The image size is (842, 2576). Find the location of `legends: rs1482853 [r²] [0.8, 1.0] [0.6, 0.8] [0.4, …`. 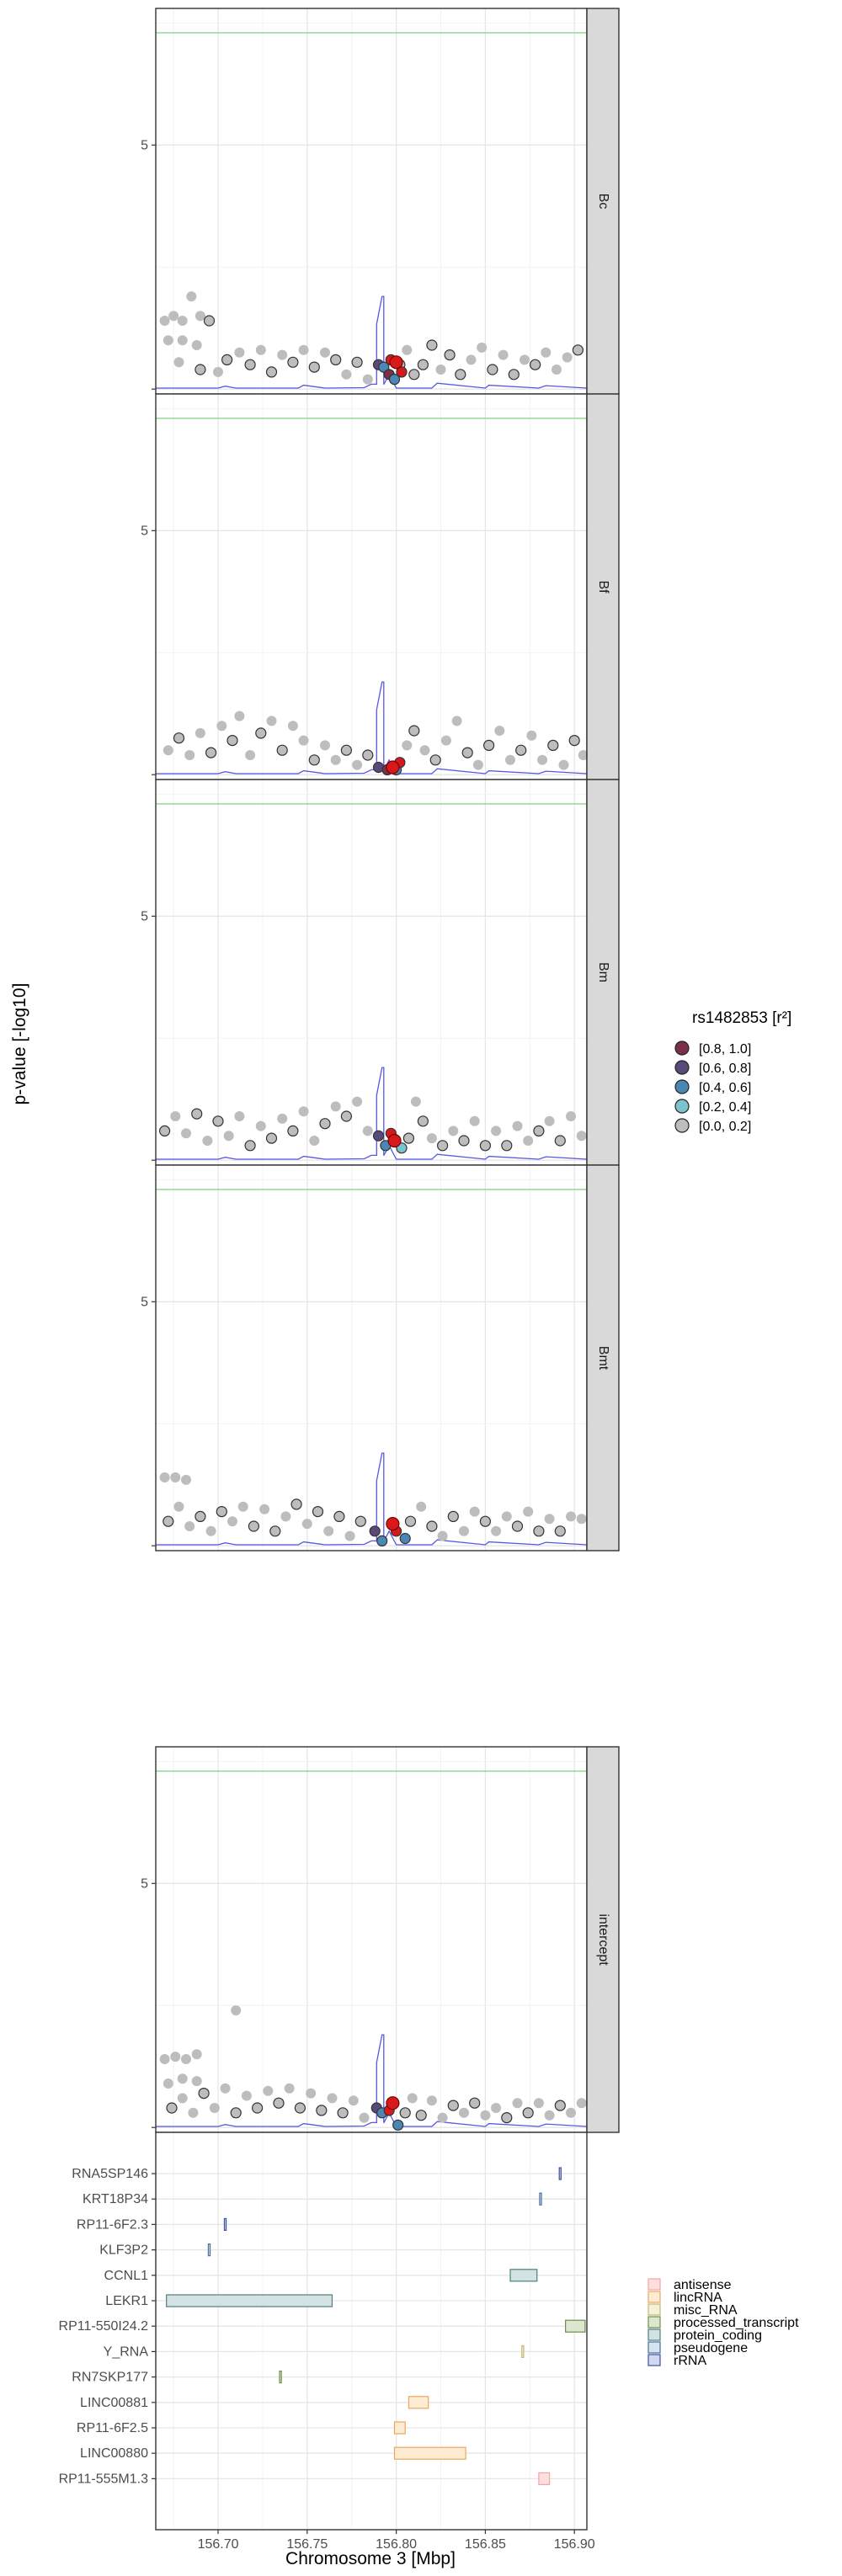

legends: rs1482853 [r²] [0.8, 1.0] [0.6, 0.8] [0.4, … is located at coordinates (723, 1688).